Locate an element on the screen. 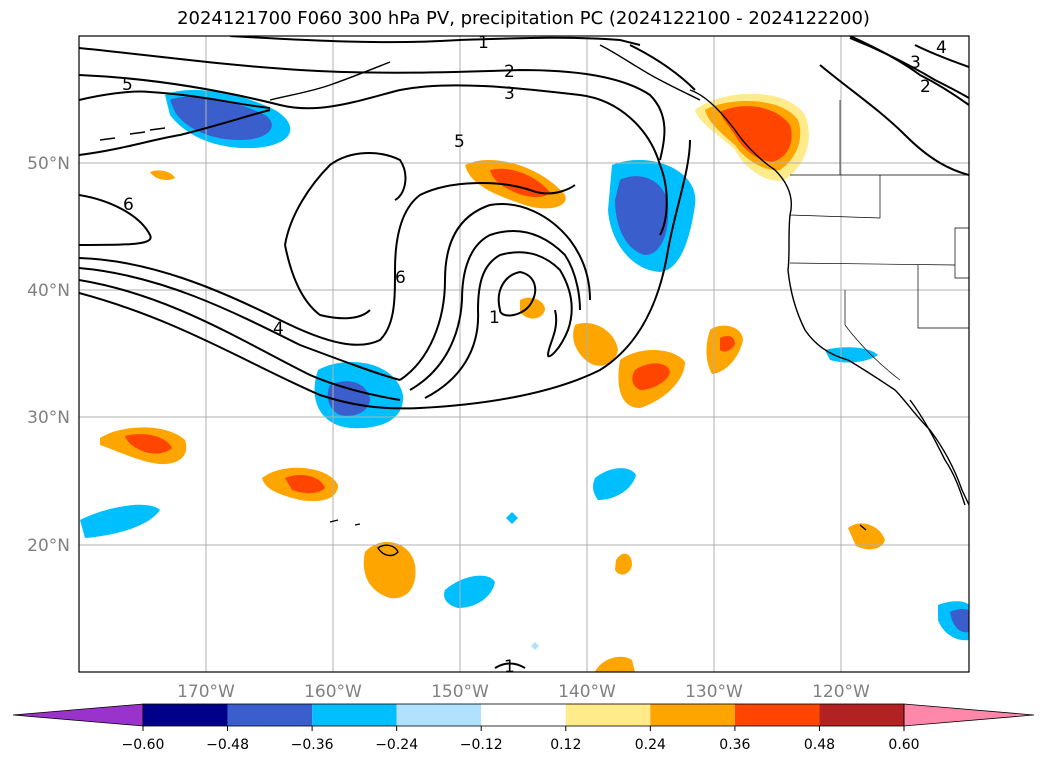 The image size is (1047, 765). lon-label: 120°W is located at coordinates (841, 692).